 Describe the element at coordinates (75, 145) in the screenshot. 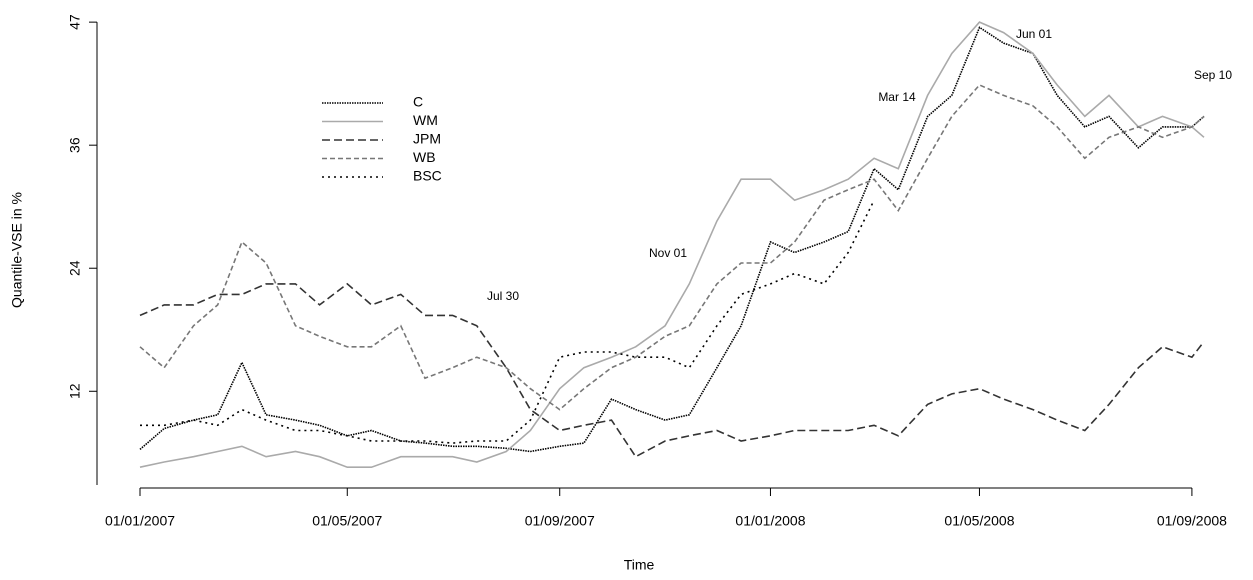

I see `y-tick-label: 36` at that location.